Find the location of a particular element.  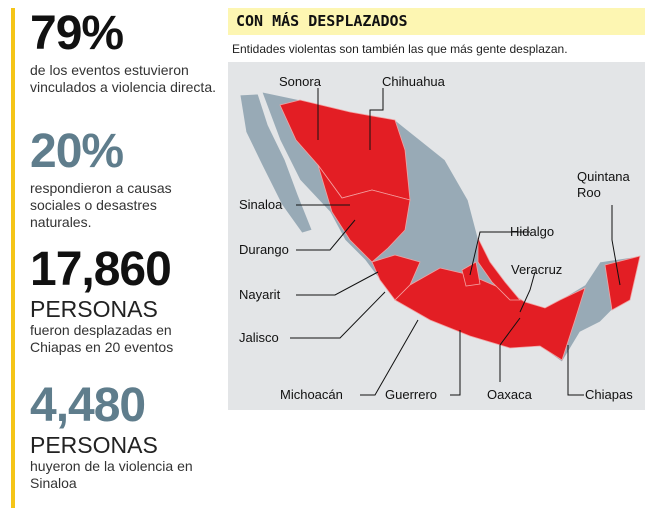

state-label: Quintana Roo is located at coordinates (603, 184).